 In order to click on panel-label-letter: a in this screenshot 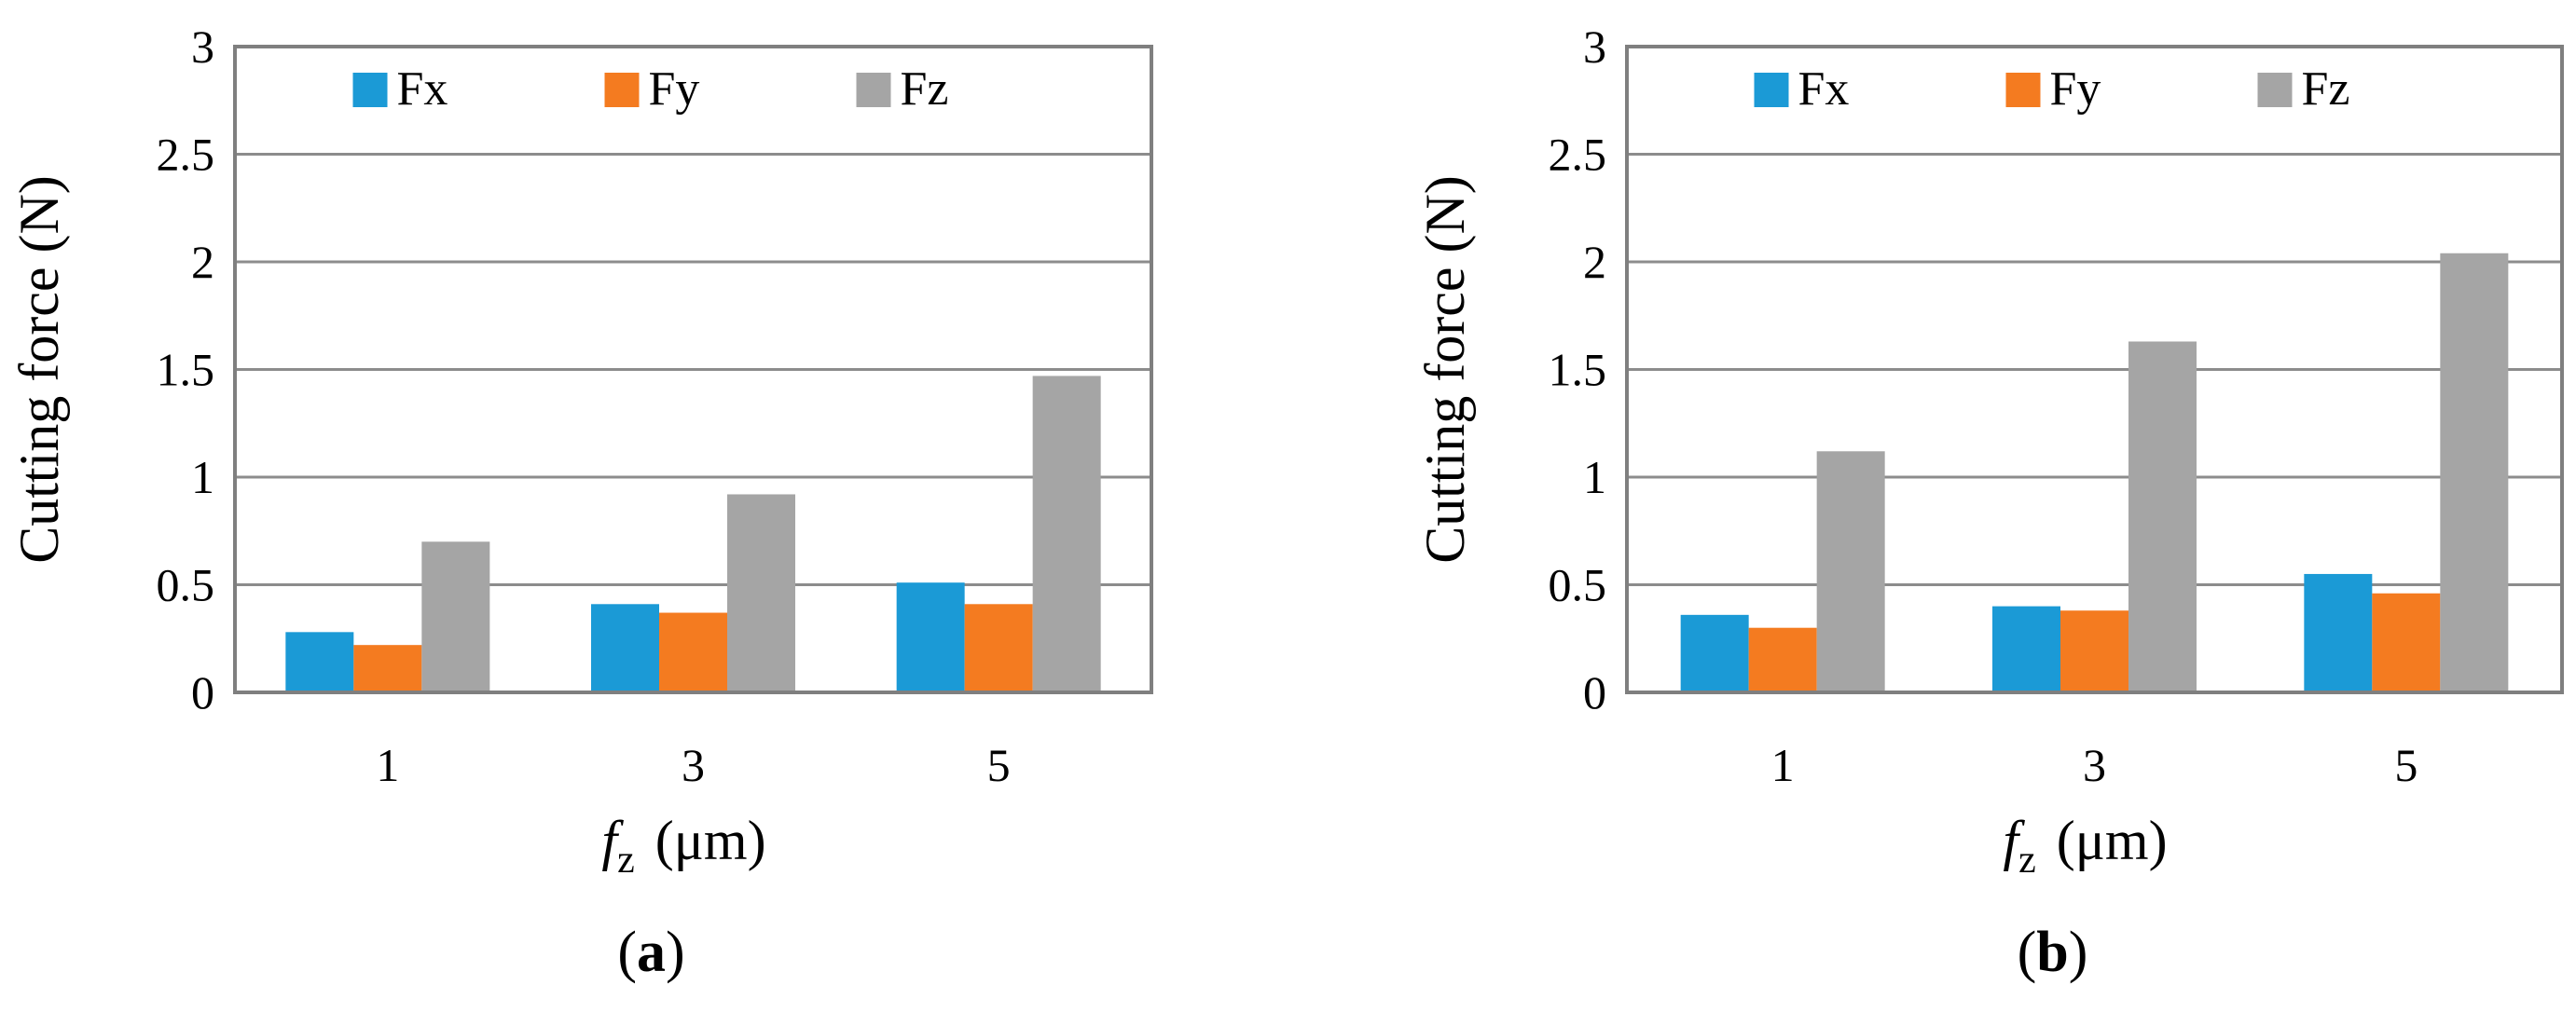, I will do `click(651, 952)`.